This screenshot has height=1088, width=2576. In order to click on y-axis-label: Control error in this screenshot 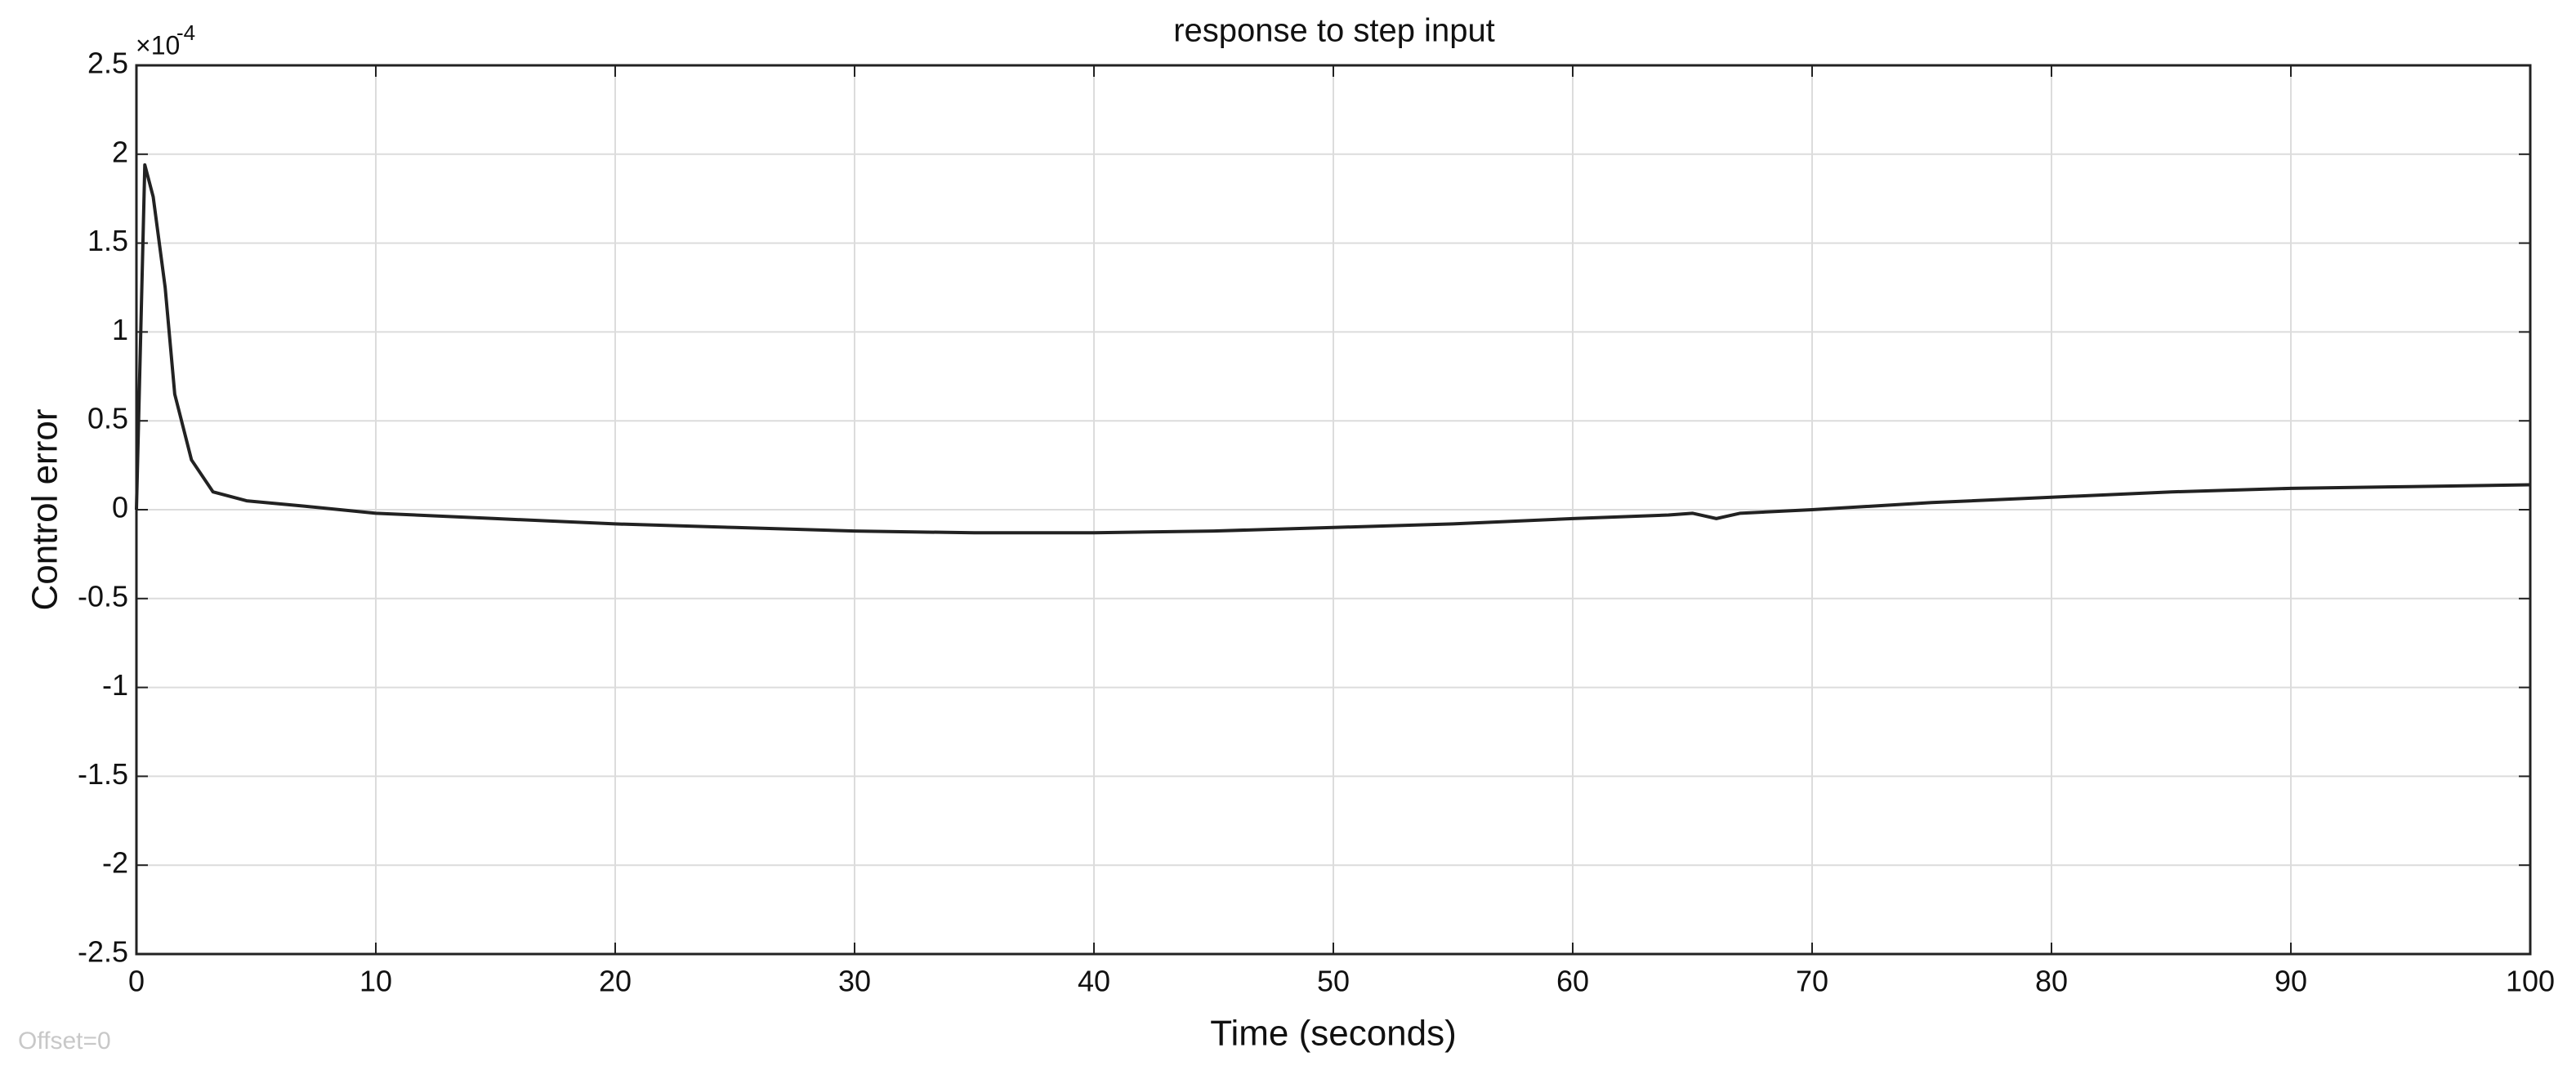, I will do `click(45, 510)`.